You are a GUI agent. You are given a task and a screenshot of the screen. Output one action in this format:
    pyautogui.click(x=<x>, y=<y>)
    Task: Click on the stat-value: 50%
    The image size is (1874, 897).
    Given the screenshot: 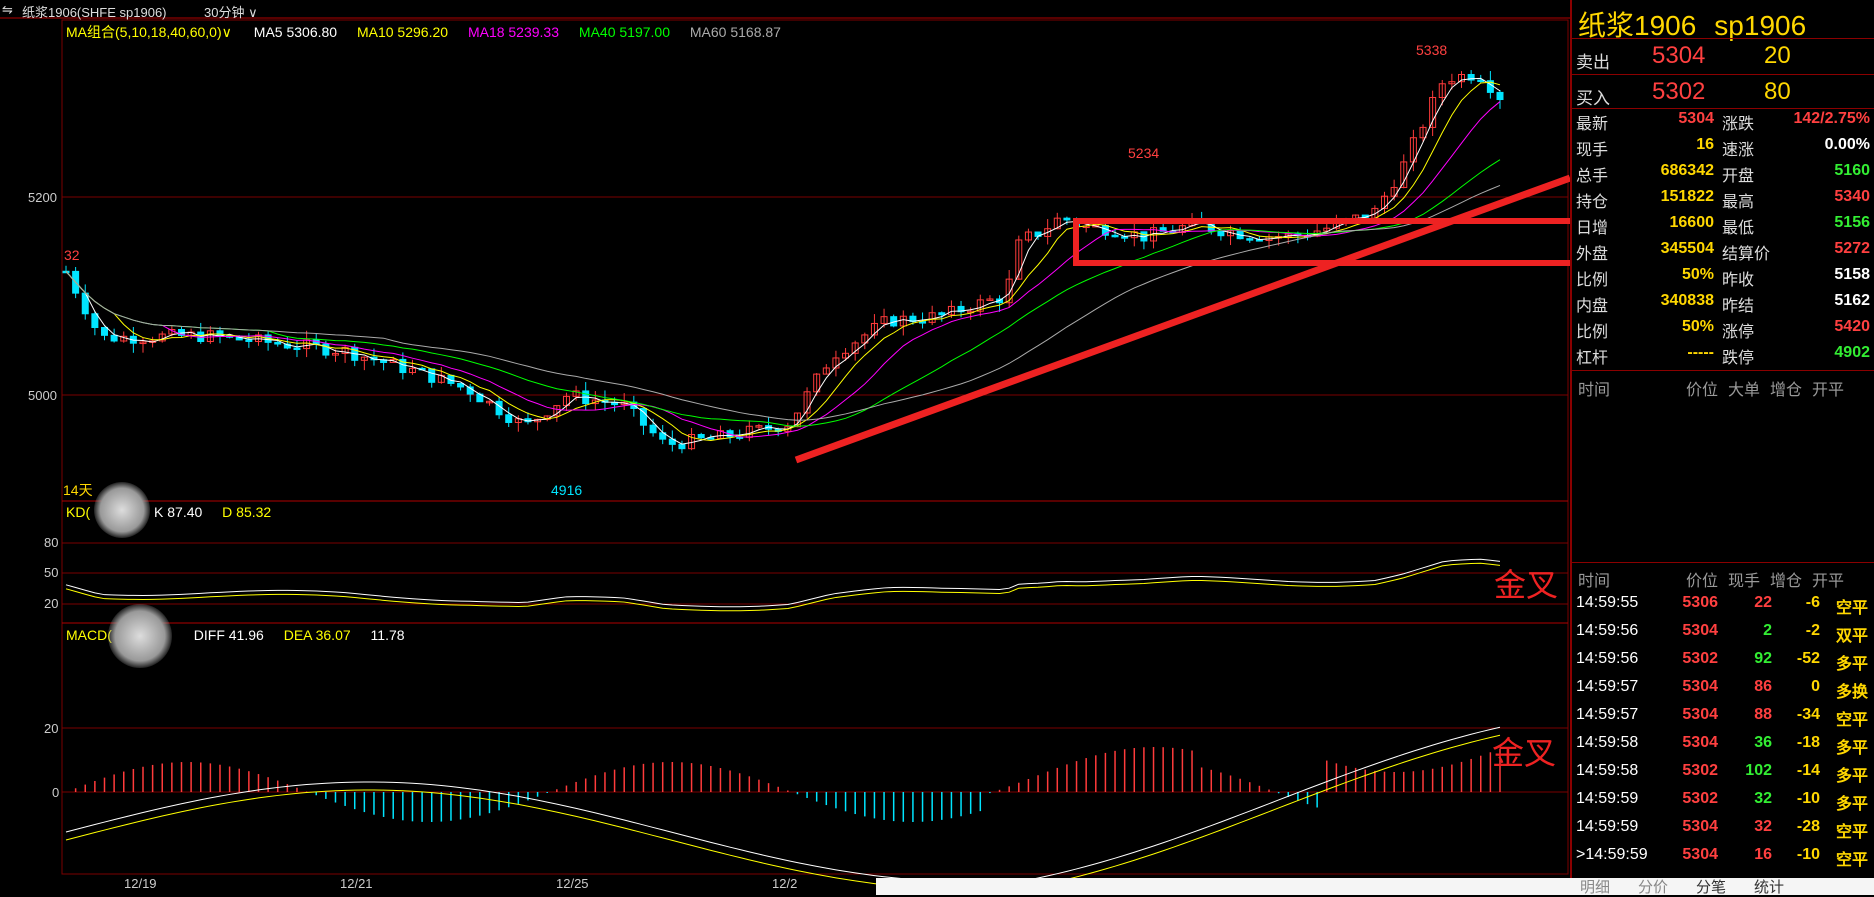 What is the action you would take?
    pyautogui.click(x=1697, y=274)
    